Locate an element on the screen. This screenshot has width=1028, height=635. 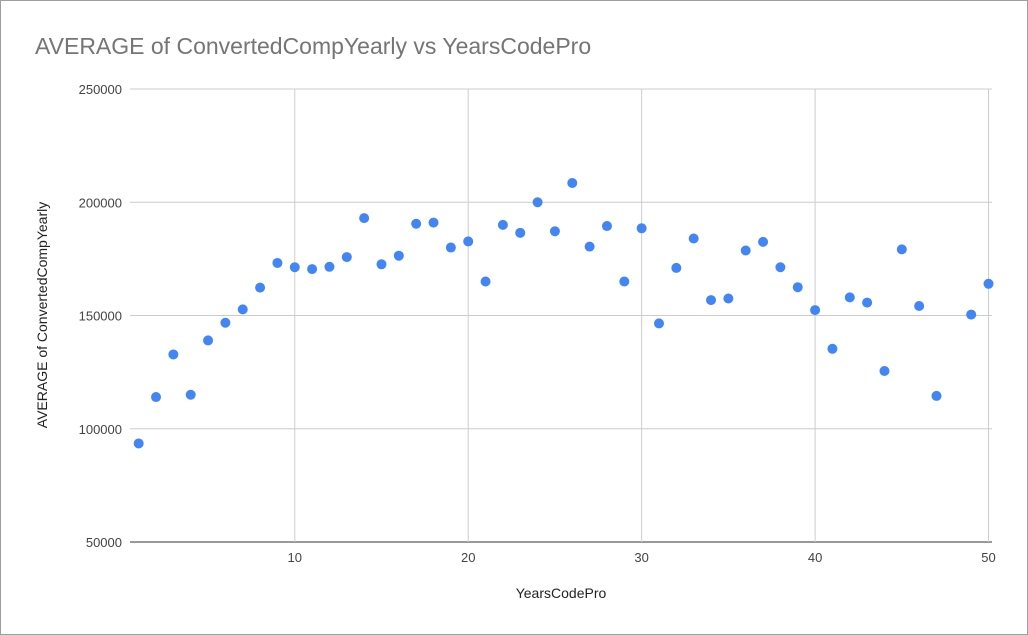
y-tick-label: 100000 is located at coordinates (100, 429).